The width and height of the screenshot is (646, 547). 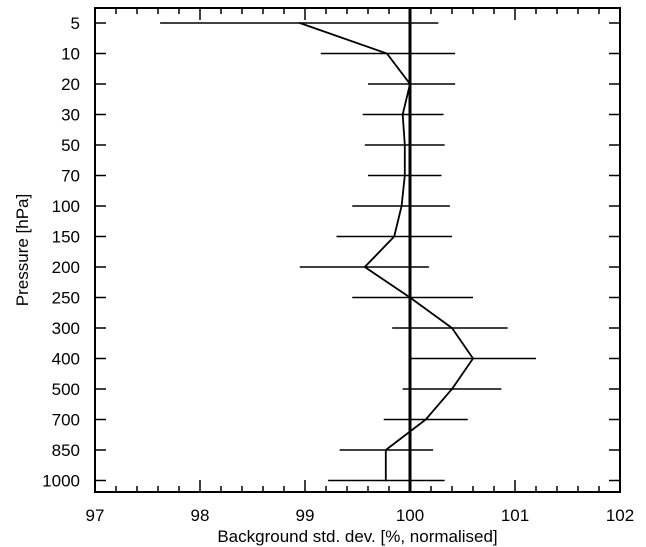 What do you see at coordinates (75, 23) in the screenshot?
I see `y-tick-label: 5` at bounding box center [75, 23].